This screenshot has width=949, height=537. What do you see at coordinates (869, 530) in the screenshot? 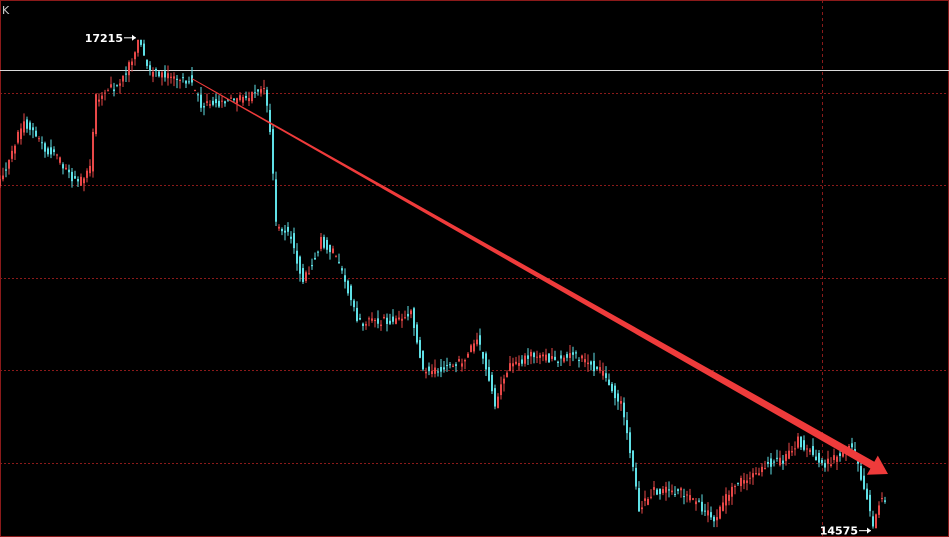
I see `annotation-arrowhead` at bounding box center [869, 530].